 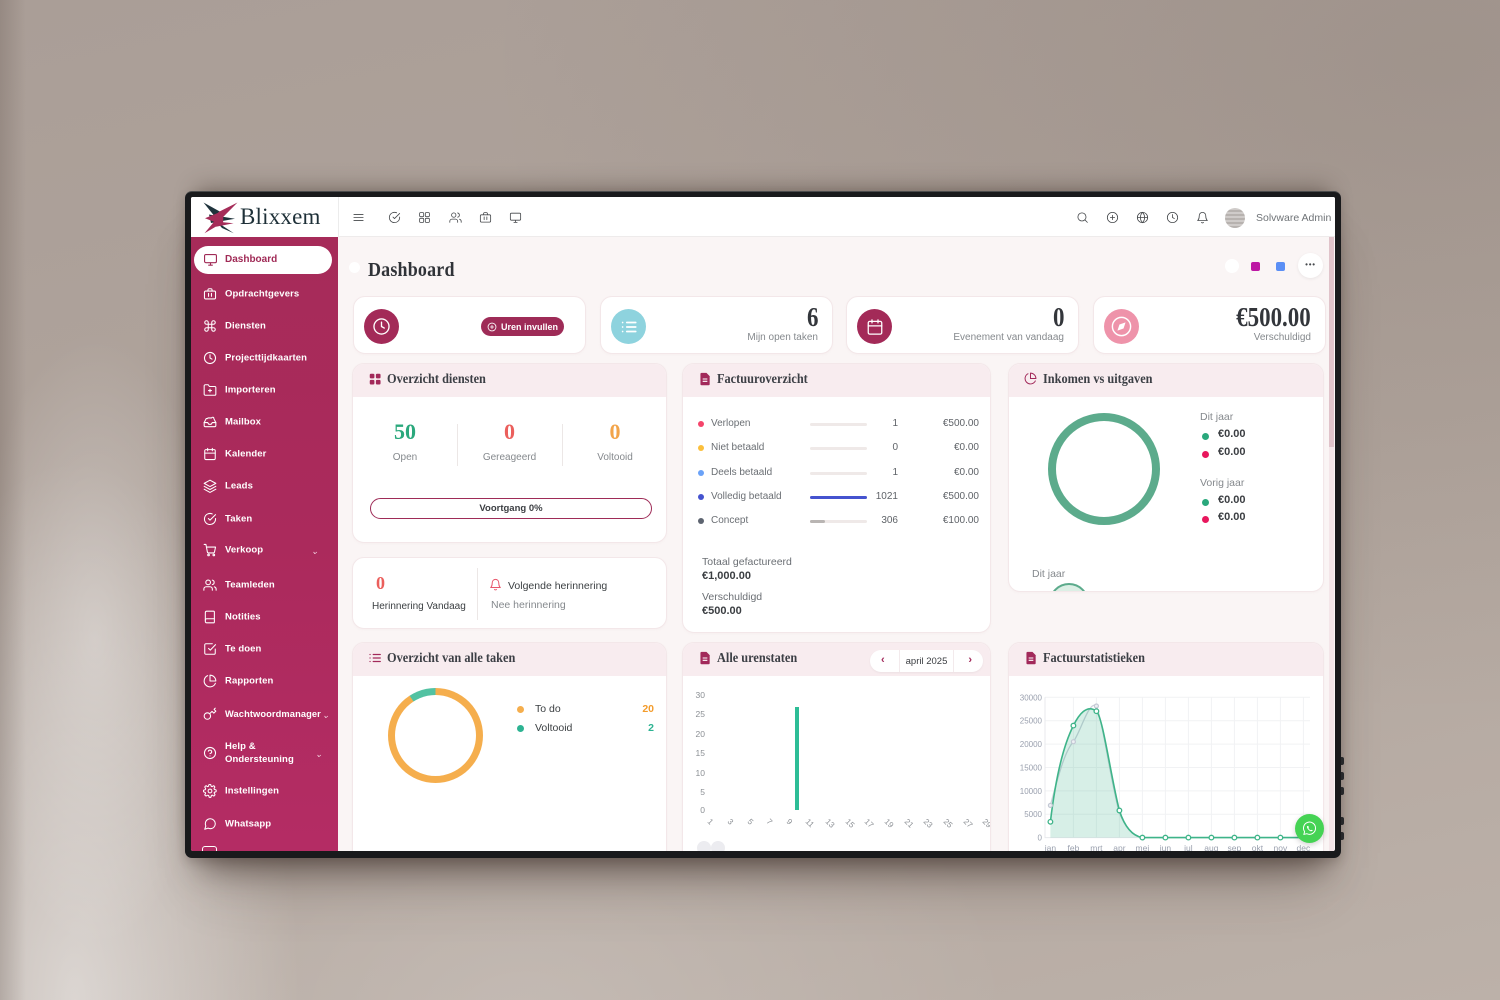 I want to click on svg-text: jan, so click(x=1050, y=847).